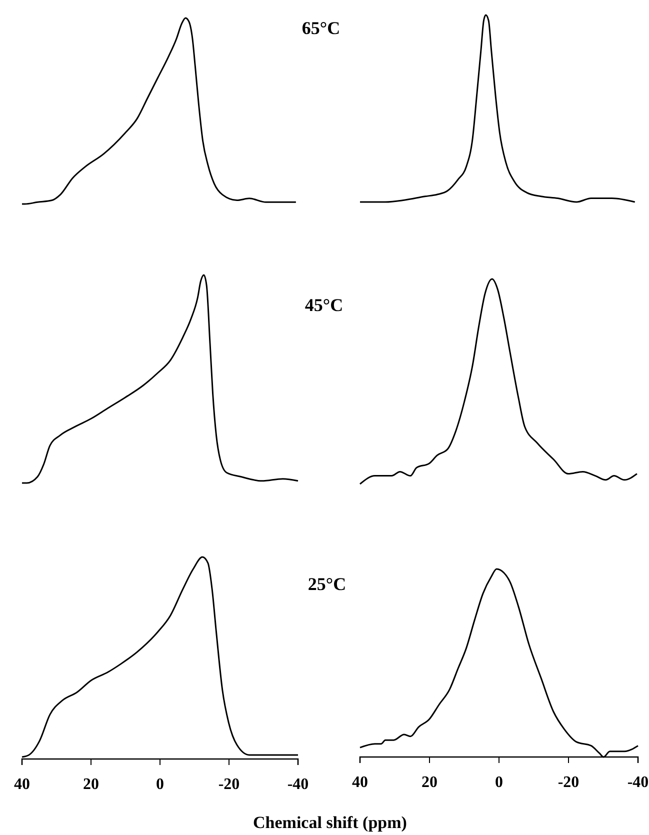 The width and height of the screenshot is (649, 835). What do you see at coordinates (321, 28) in the screenshot?
I see `chart-title: 65°C` at bounding box center [321, 28].